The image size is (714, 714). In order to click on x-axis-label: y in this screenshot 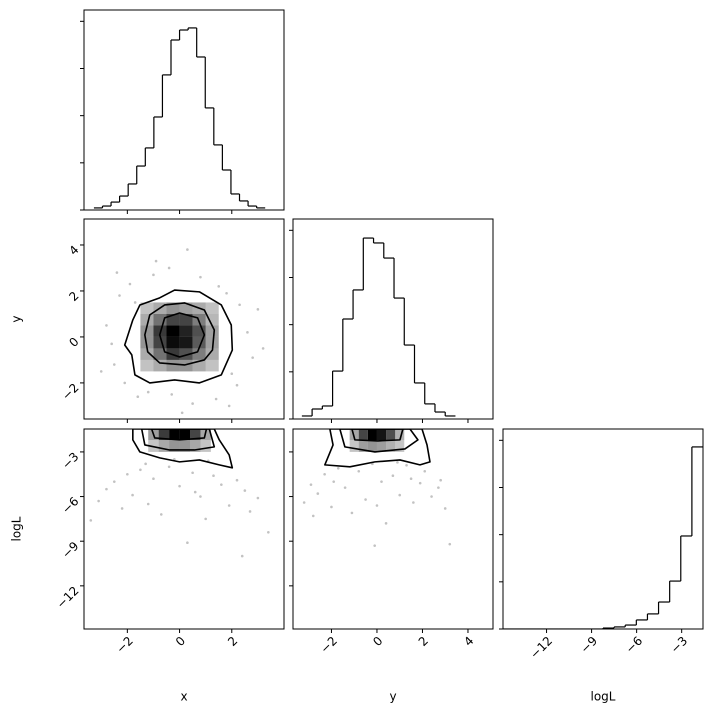, I will do `click(392, 697)`.